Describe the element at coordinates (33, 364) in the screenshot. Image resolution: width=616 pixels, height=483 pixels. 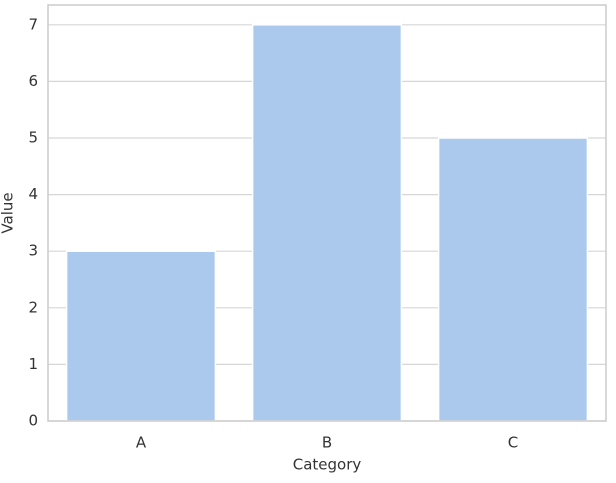
I see `y-tick-label: 1` at that location.